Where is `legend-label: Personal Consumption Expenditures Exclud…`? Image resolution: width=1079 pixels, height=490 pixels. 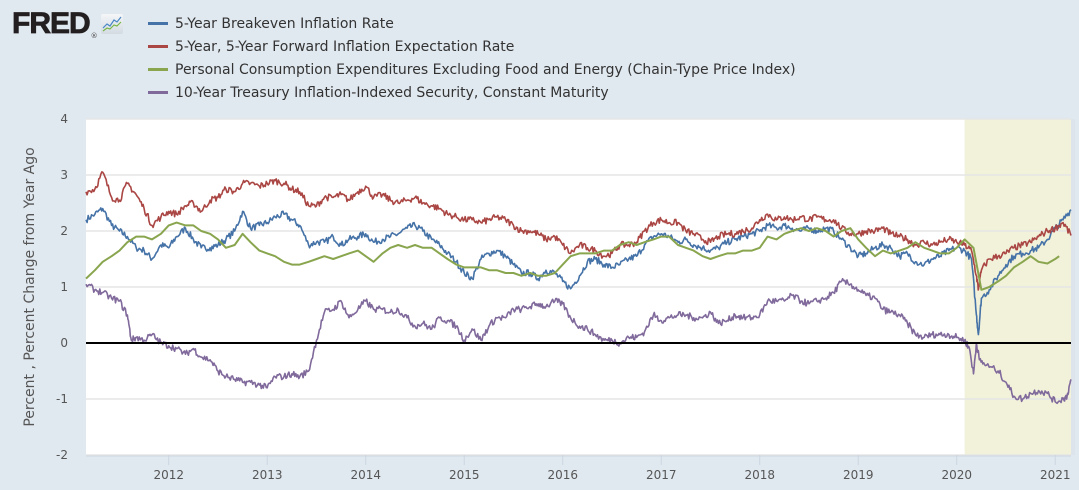
legend-label: Personal Consumption Expenditures Exclud… is located at coordinates (485, 69).